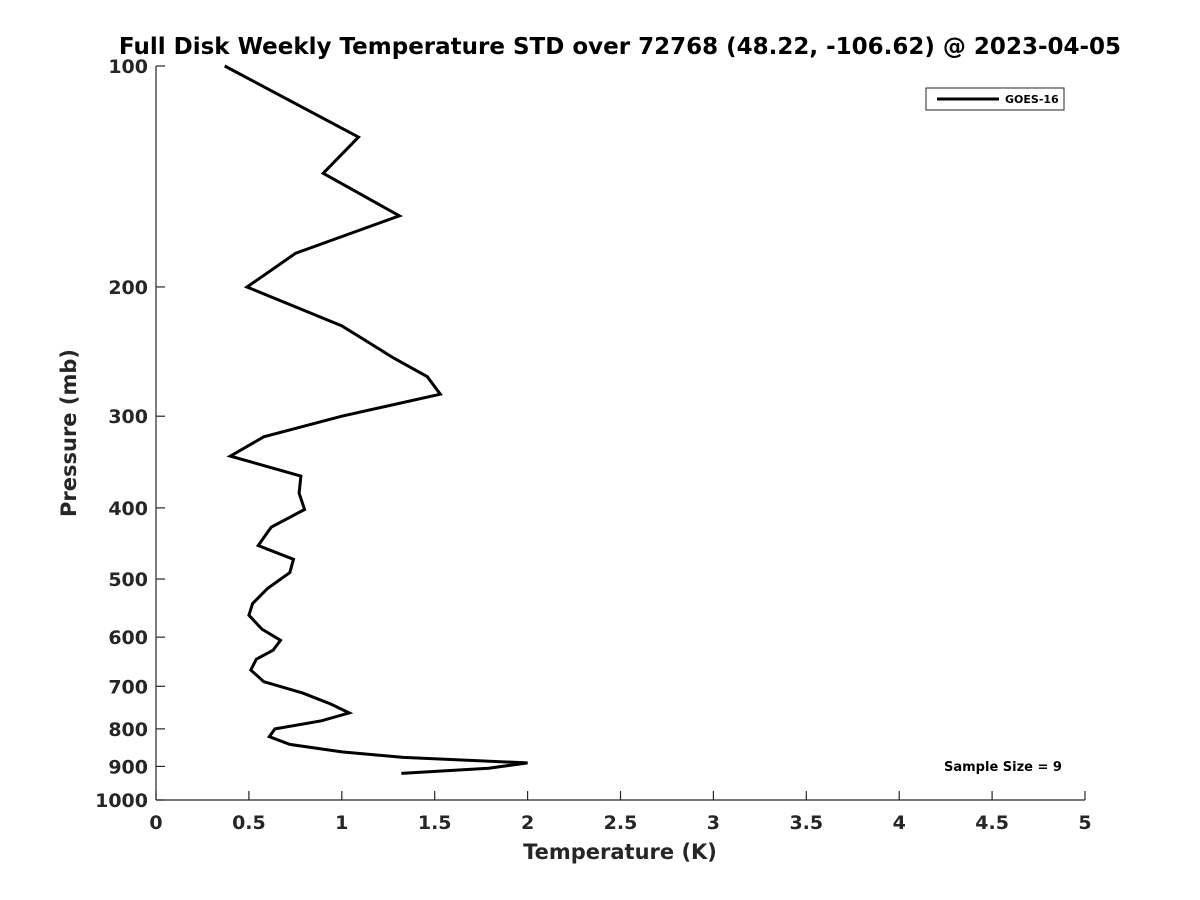  Describe the element at coordinates (121, 801) in the screenshot. I see `y-tick-label: 1000` at that location.